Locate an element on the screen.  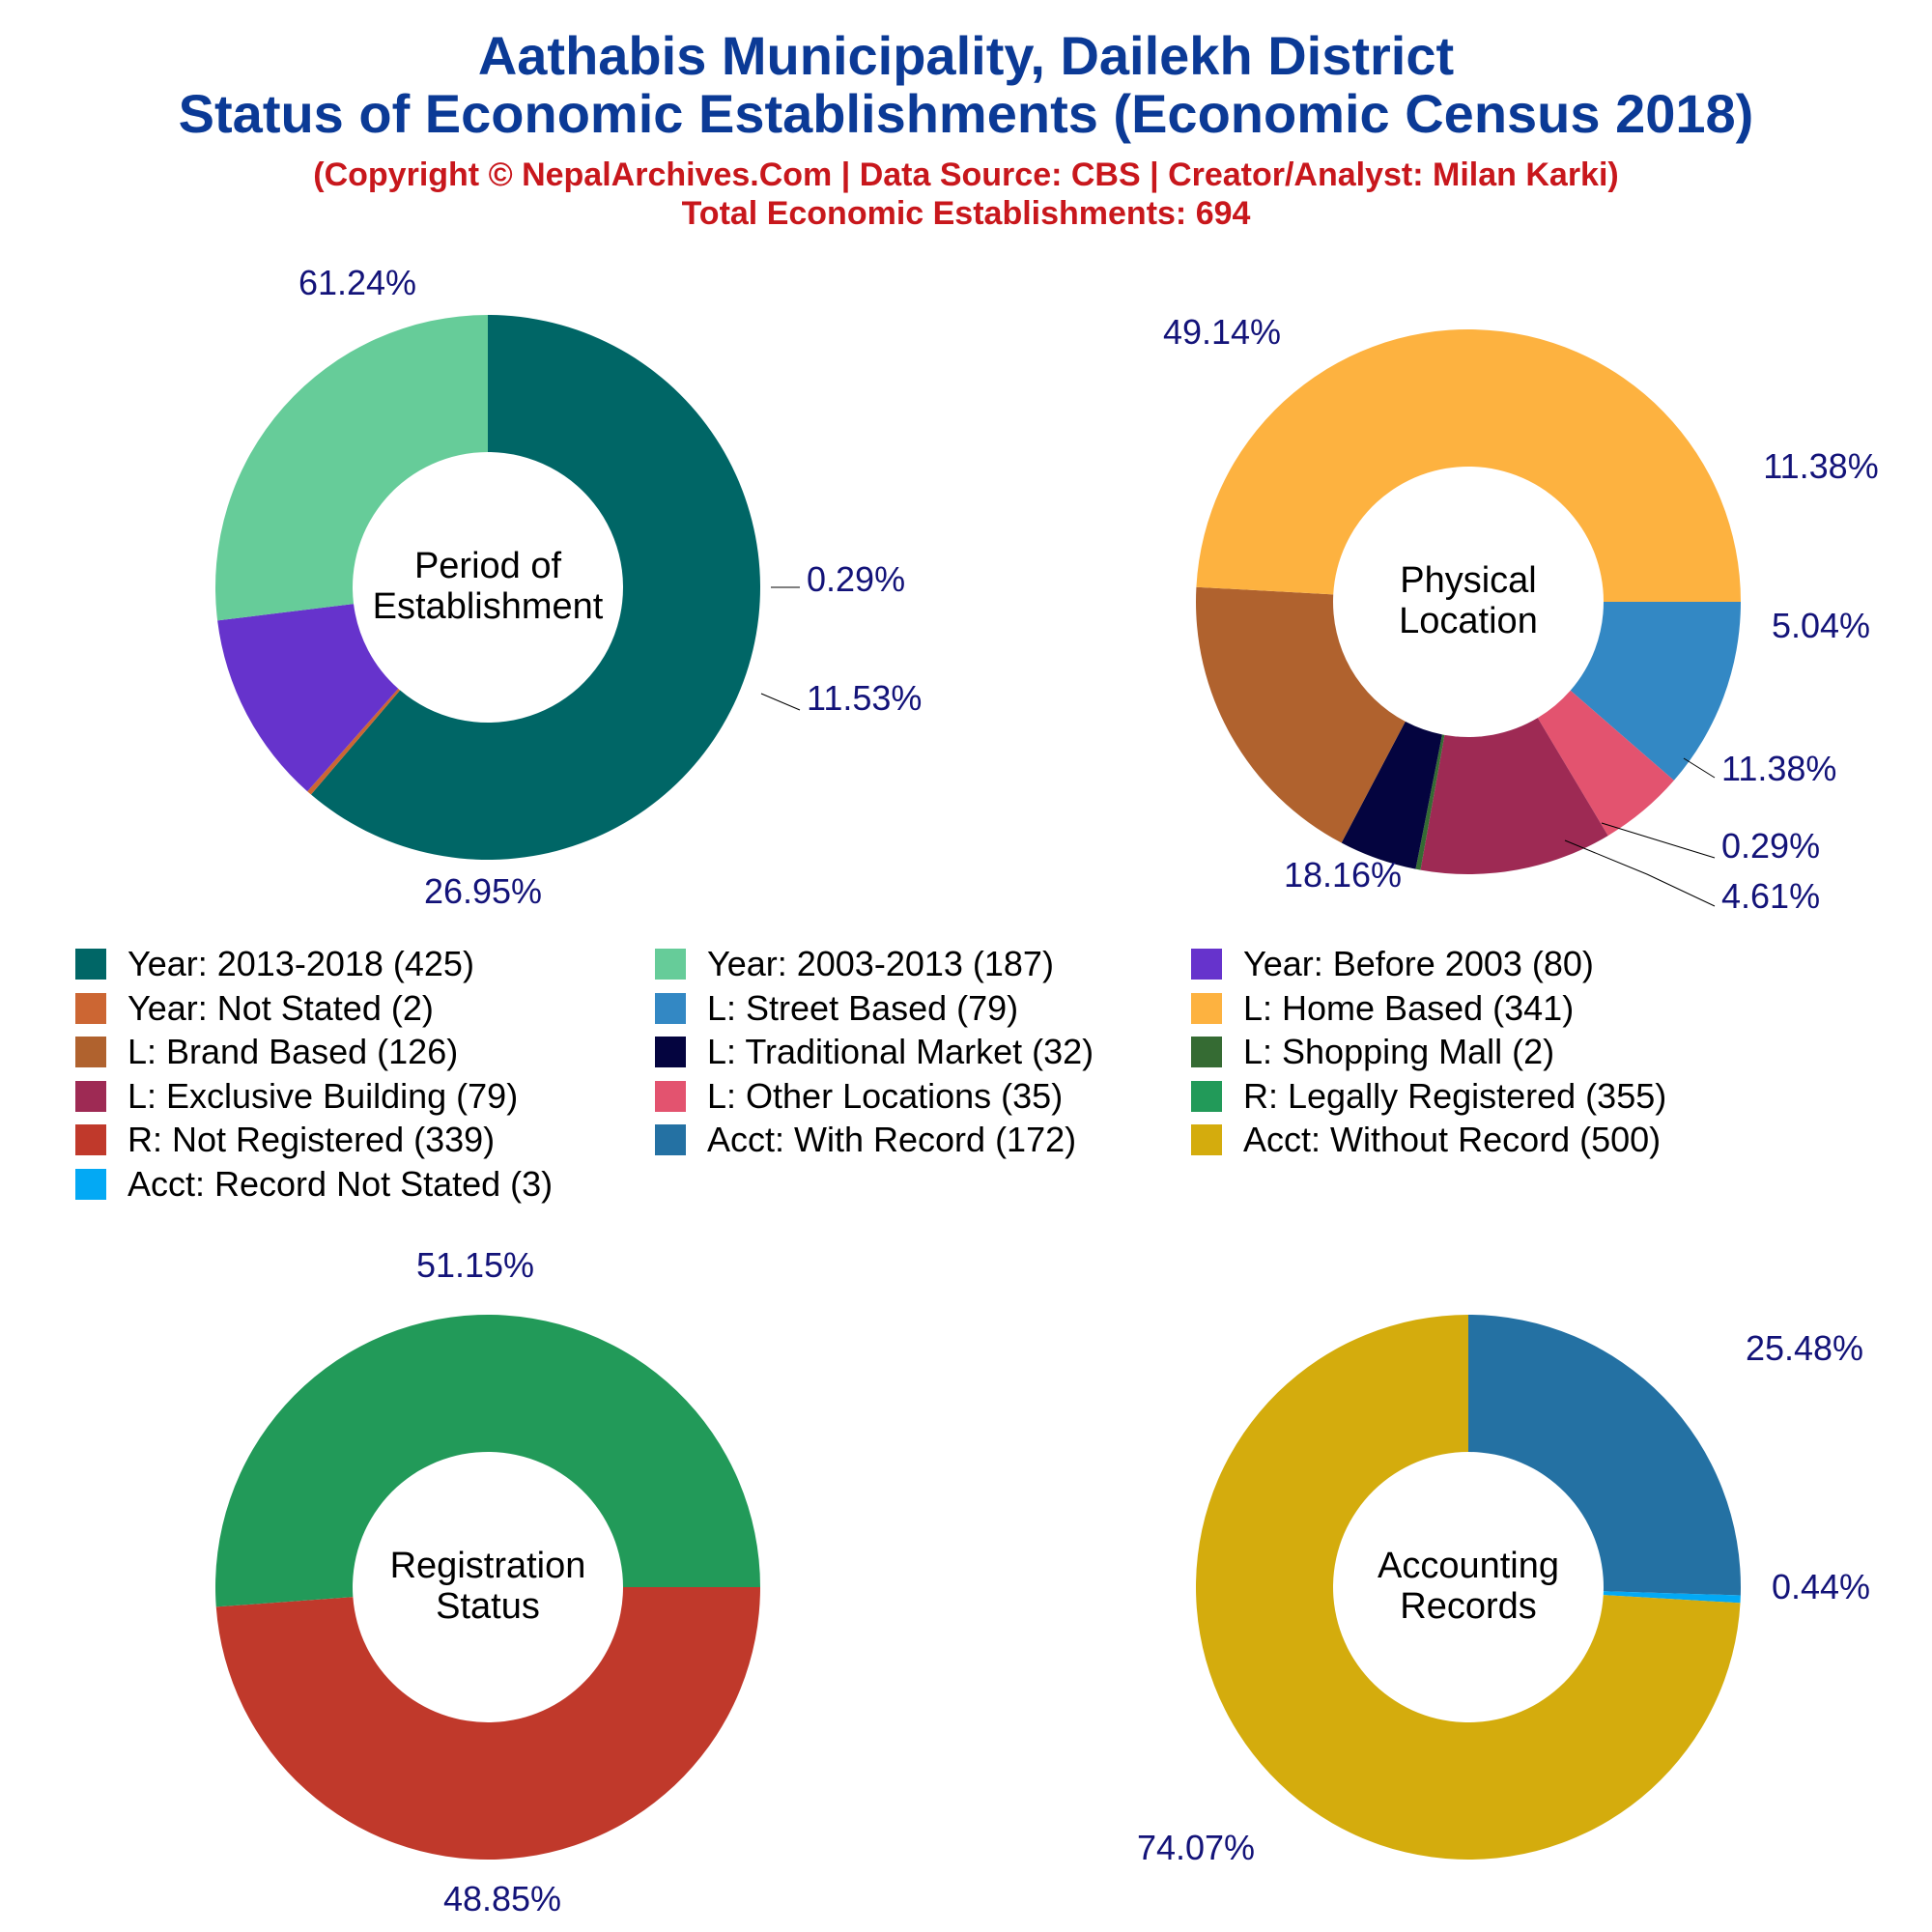
legend-item-l-street-based-79: L: Street Based (79) is located at coordinates (836, 1008).